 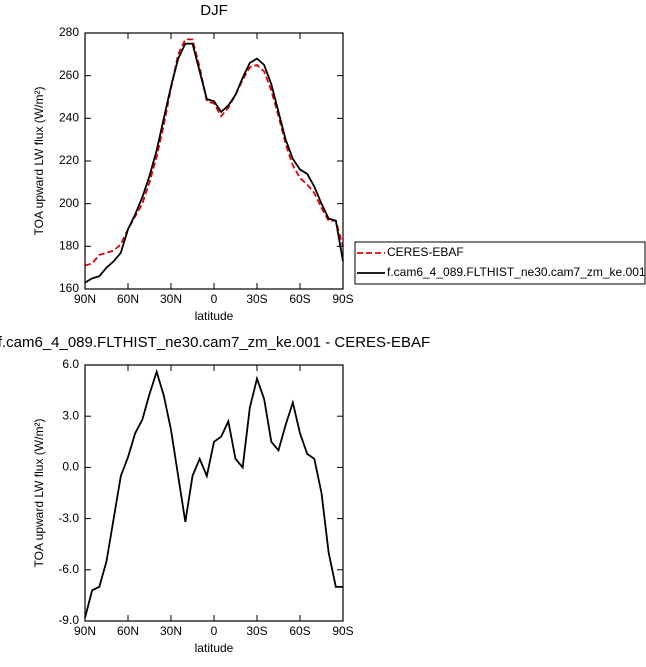 What do you see at coordinates (516, 272) in the screenshot?
I see `legend-label: f.cam6_4_089.FLTHIST_ne30.cam7_zm_ke.001` at bounding box center [516, 272].